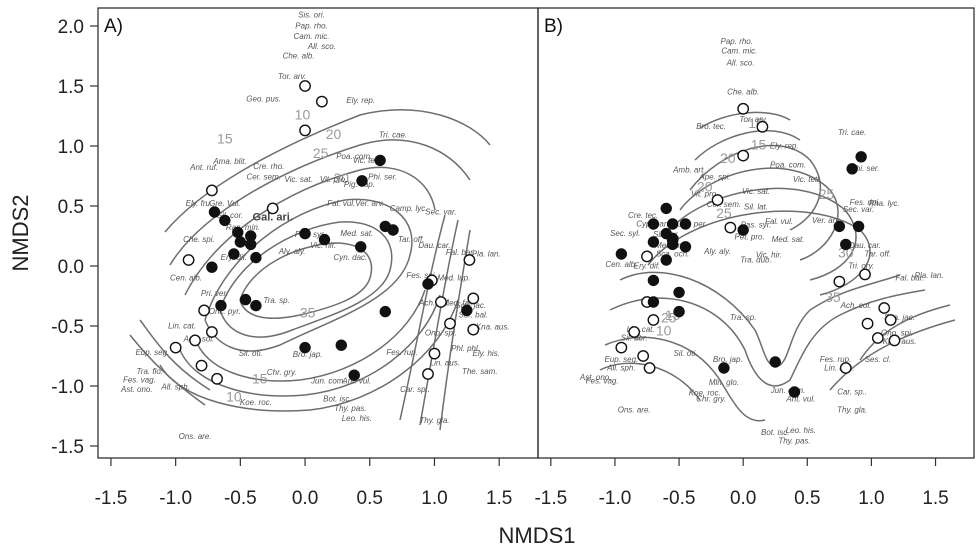 The height and width of the screenshot is (550, 976). Describe the element at coordinates (864, 168) in the screenshot. I see `species-label: Phi. ser.` at that location.